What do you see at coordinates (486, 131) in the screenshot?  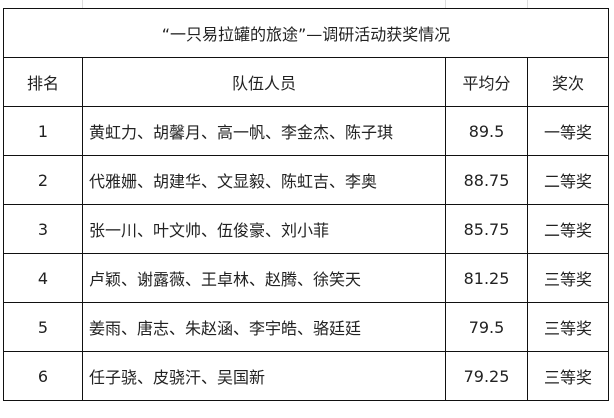 I see `score-cell: 89.5` at bounding box center [486, 131].